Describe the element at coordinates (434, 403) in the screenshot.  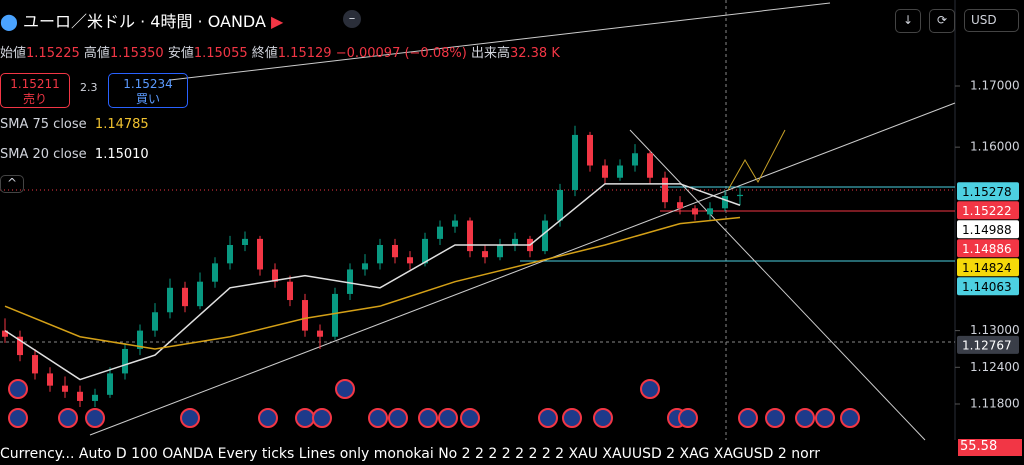
I see `event-flags` at that location.